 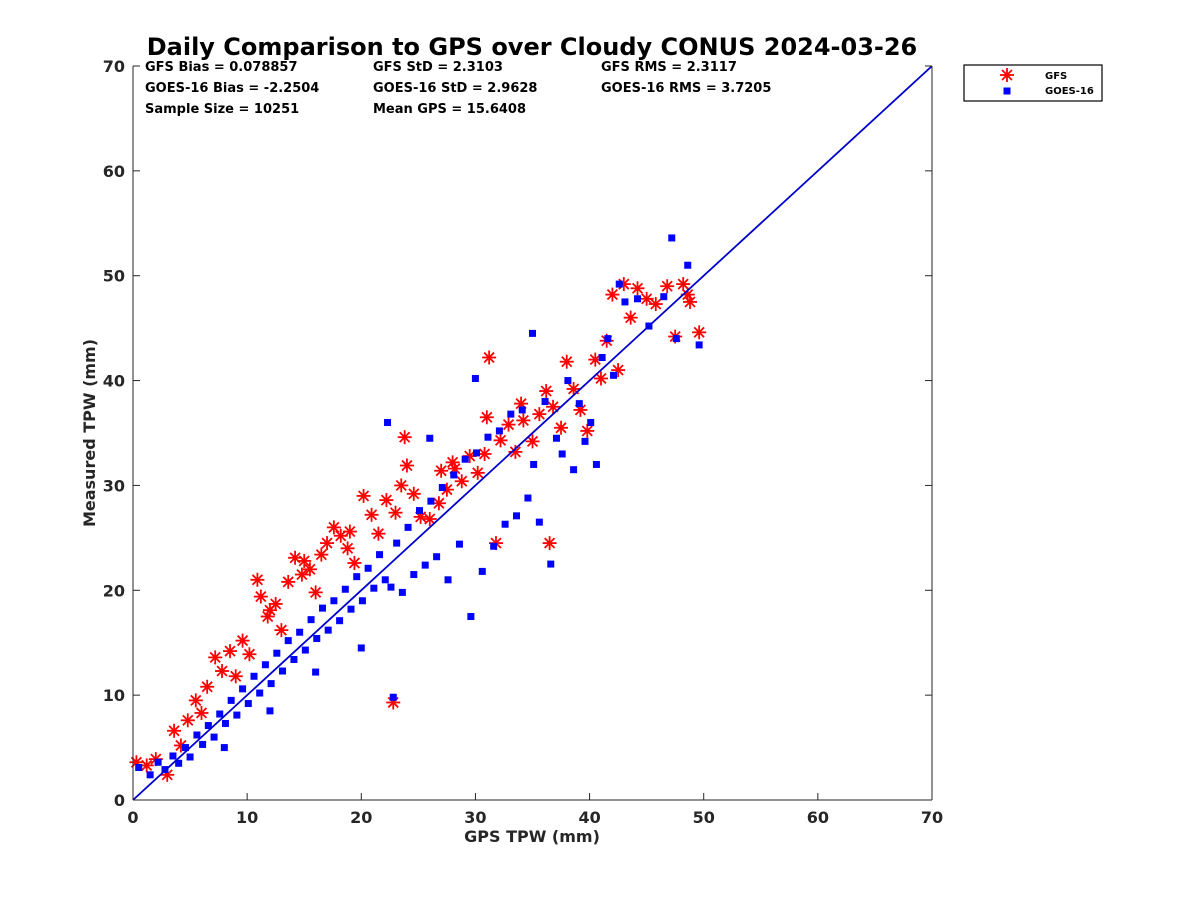 What do you see at coordinates (704, 817) in the screenshot?
I see `x-tick-label: 50` at bounding box center [704, 817].